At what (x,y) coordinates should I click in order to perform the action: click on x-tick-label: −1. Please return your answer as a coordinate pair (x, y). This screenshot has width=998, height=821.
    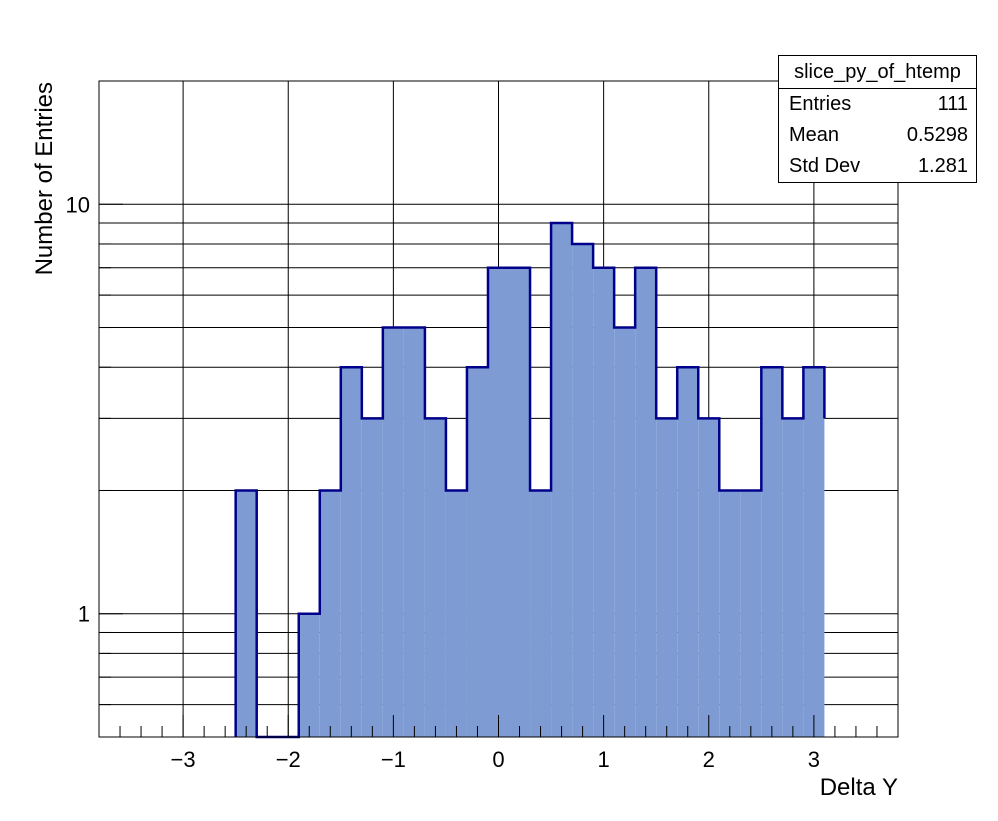
    Looking at the image, I should click on (393, 759).